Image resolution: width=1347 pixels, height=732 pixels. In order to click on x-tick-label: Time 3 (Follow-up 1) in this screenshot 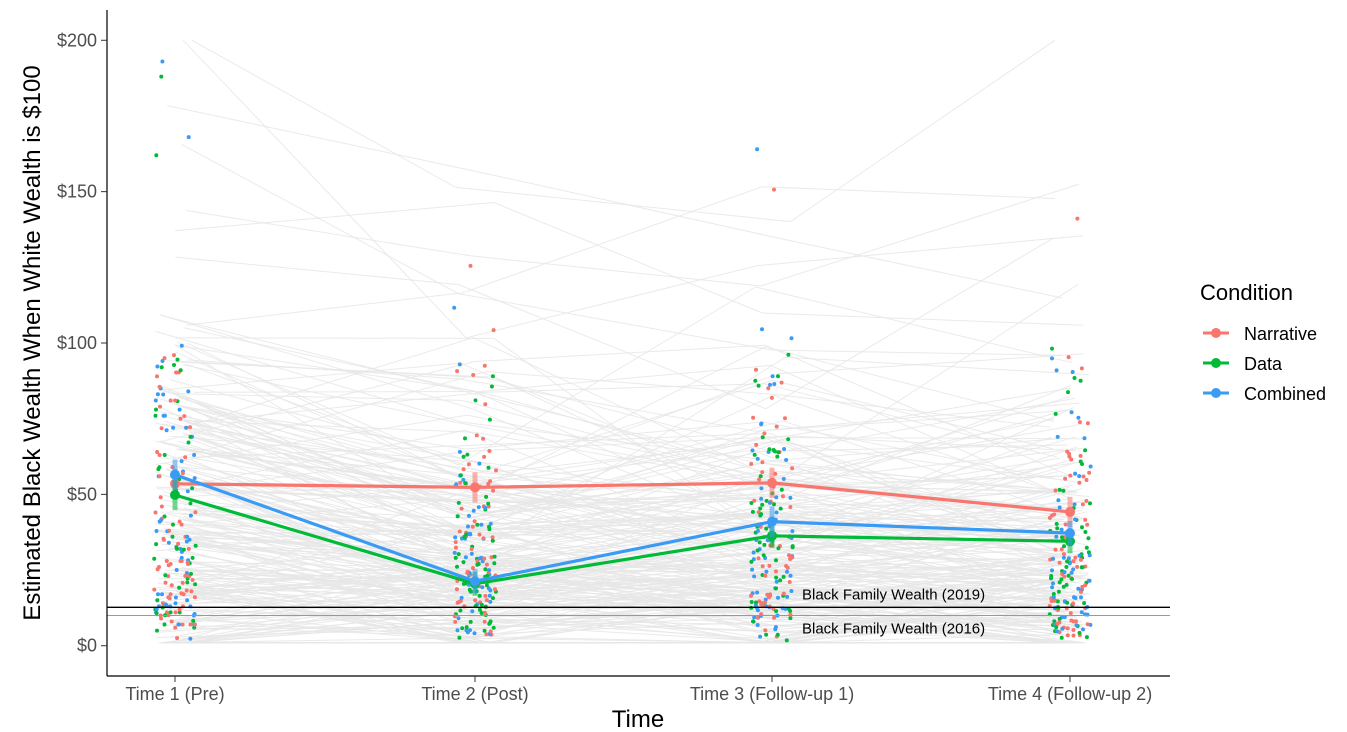, I will do `click(772, 694)`.